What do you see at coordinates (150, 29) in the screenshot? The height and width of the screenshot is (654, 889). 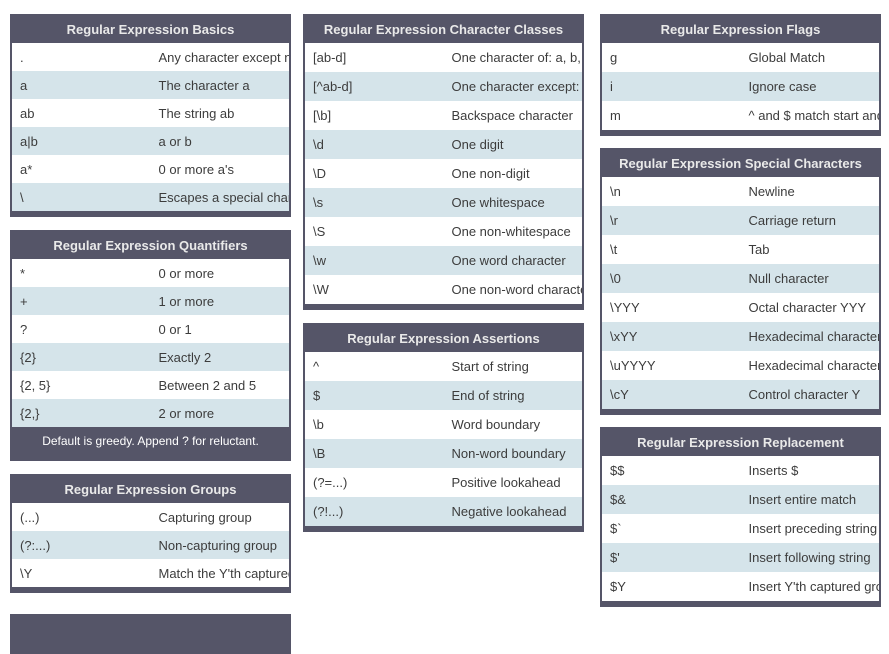 I see `table-title: Regular Expression Basics` at bounding box center [150, 29].